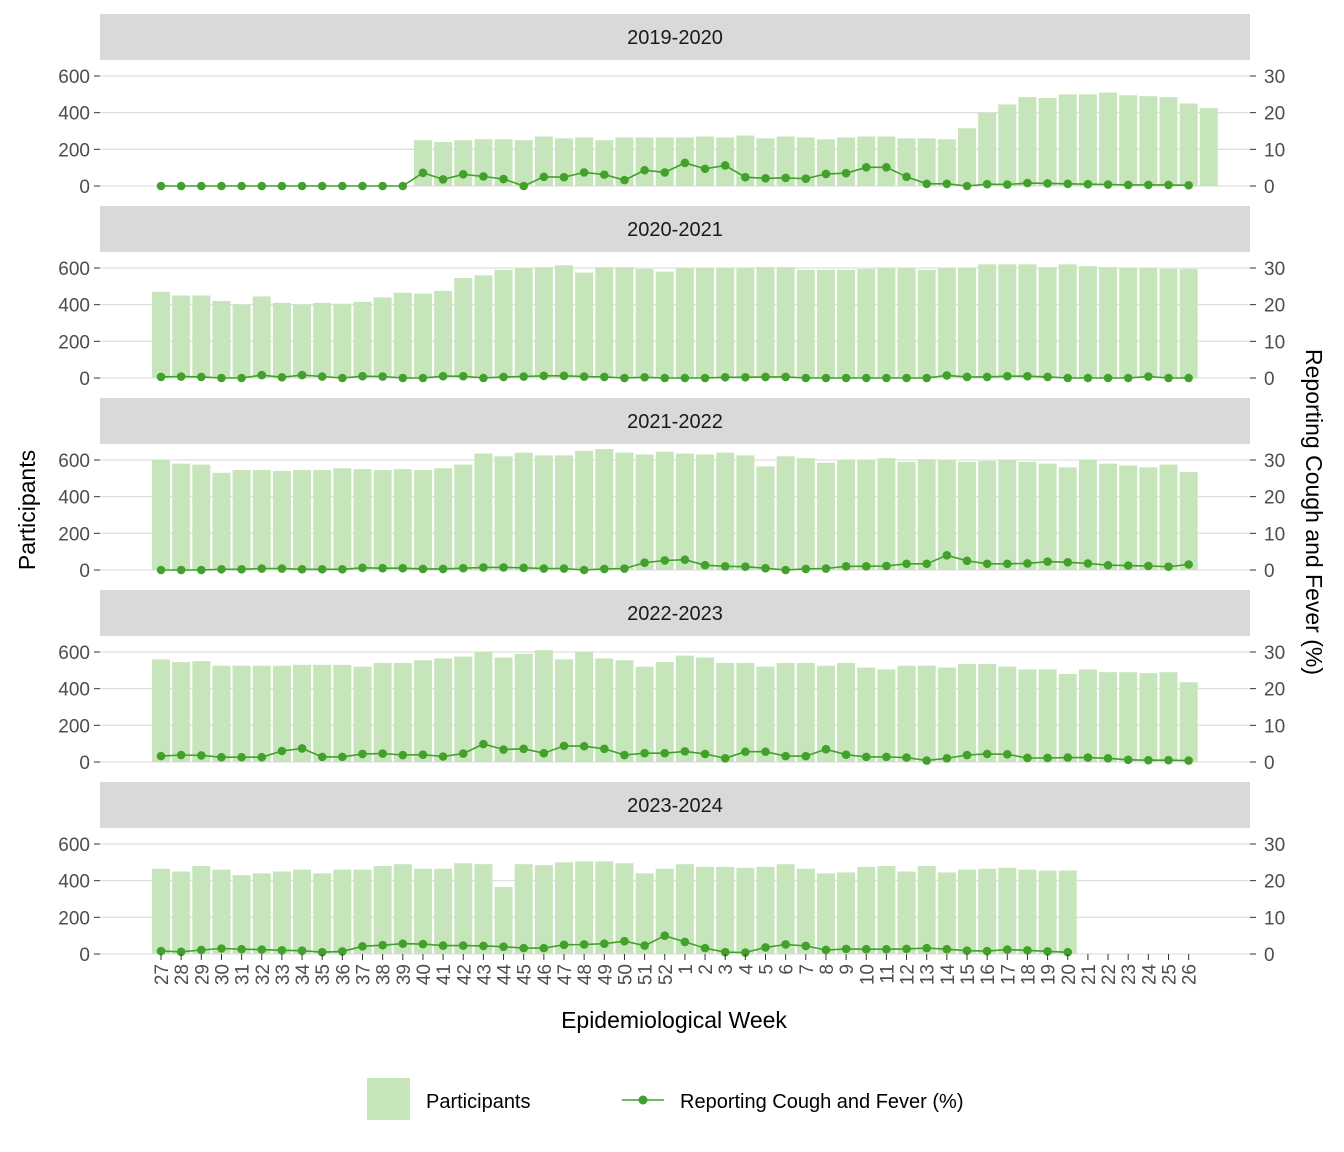  I want to click on y2-axis-title: Reporting Cough and Fever (%), so click(1314, 512).